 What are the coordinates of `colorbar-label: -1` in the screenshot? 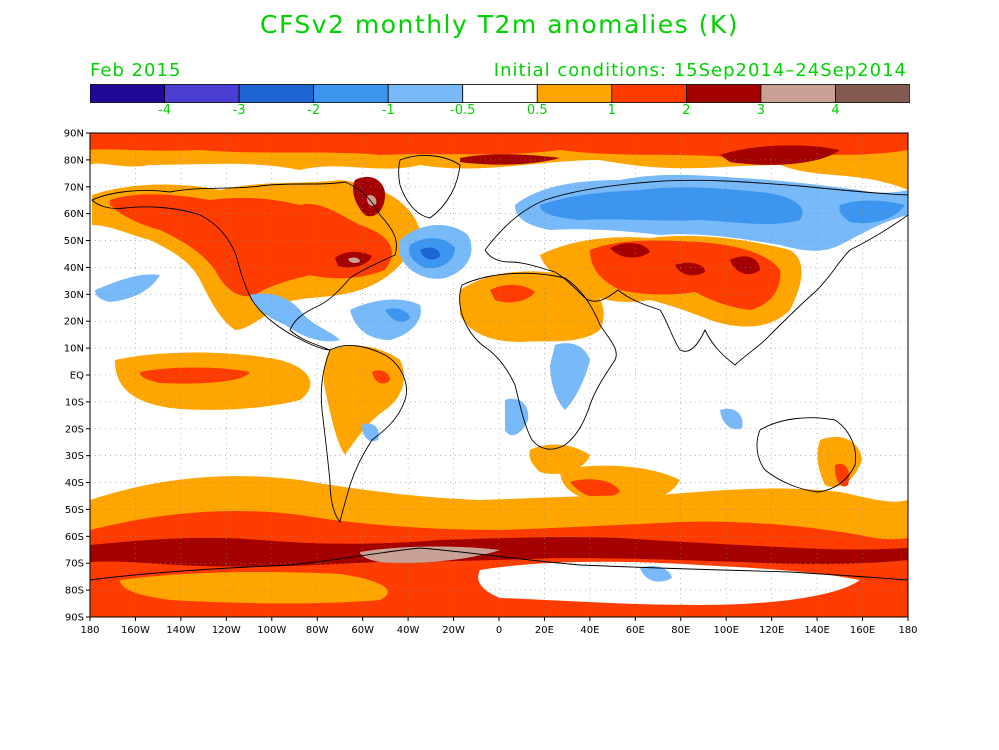 It's located at (388, 110).